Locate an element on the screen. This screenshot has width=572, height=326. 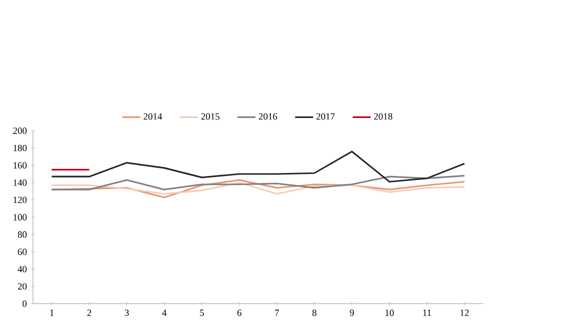
legend-label: 2015 is located at coordinates (210, 116).